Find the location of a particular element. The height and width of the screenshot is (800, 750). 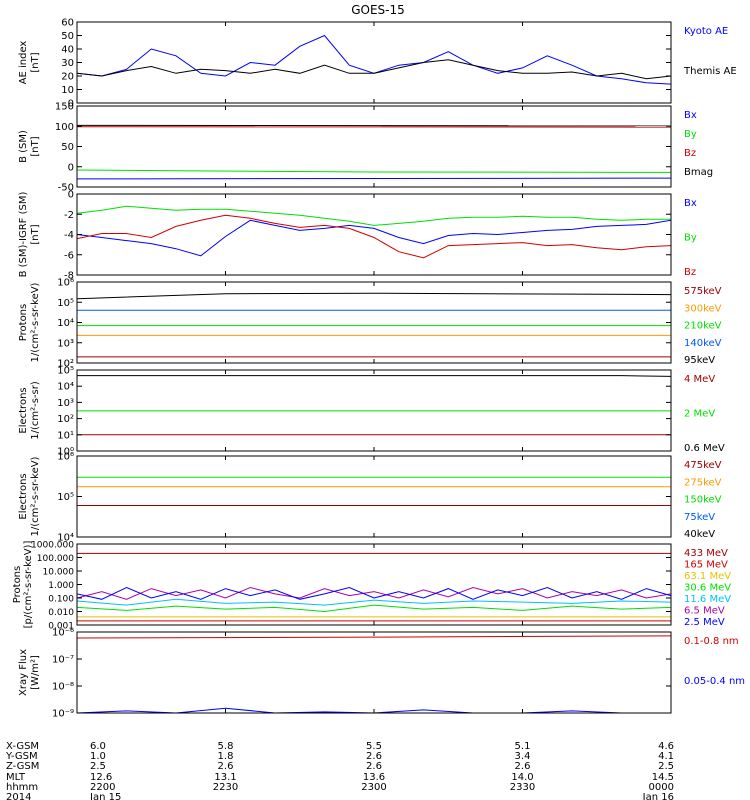

y-tick-label: 10⁶ is located at coordinates (65, 283).